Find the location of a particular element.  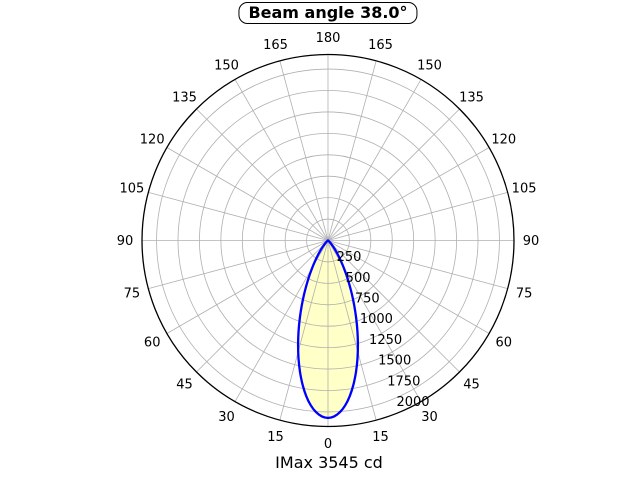

radial-tick-label: 1250 is located at coordinates (385, 340).